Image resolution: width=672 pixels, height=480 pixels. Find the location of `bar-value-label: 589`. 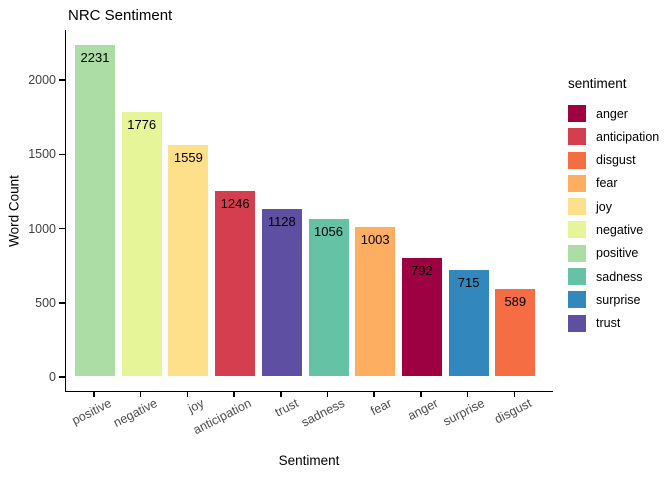

bar-value-label: 589 is located at coordinates (515, 301).